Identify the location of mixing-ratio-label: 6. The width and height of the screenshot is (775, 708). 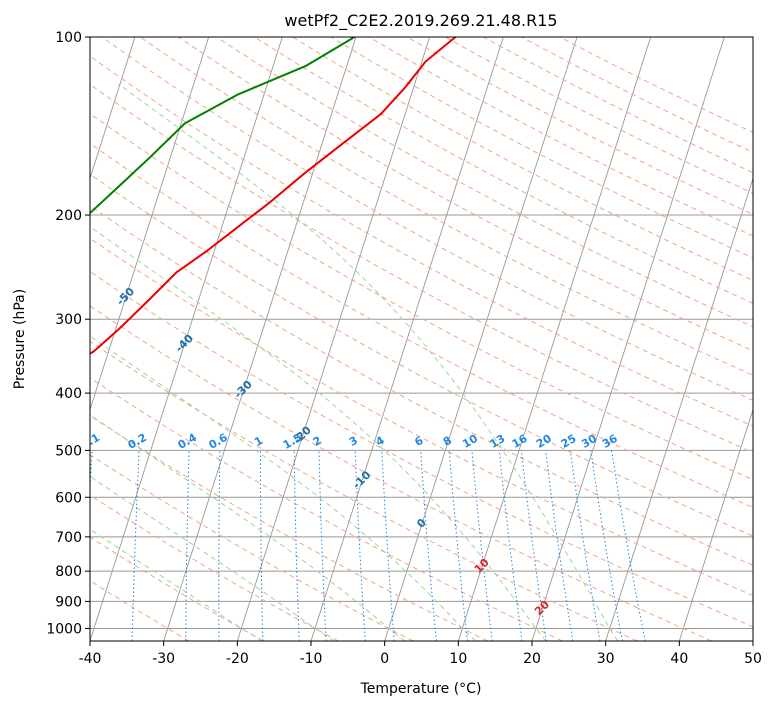
(418, 441).